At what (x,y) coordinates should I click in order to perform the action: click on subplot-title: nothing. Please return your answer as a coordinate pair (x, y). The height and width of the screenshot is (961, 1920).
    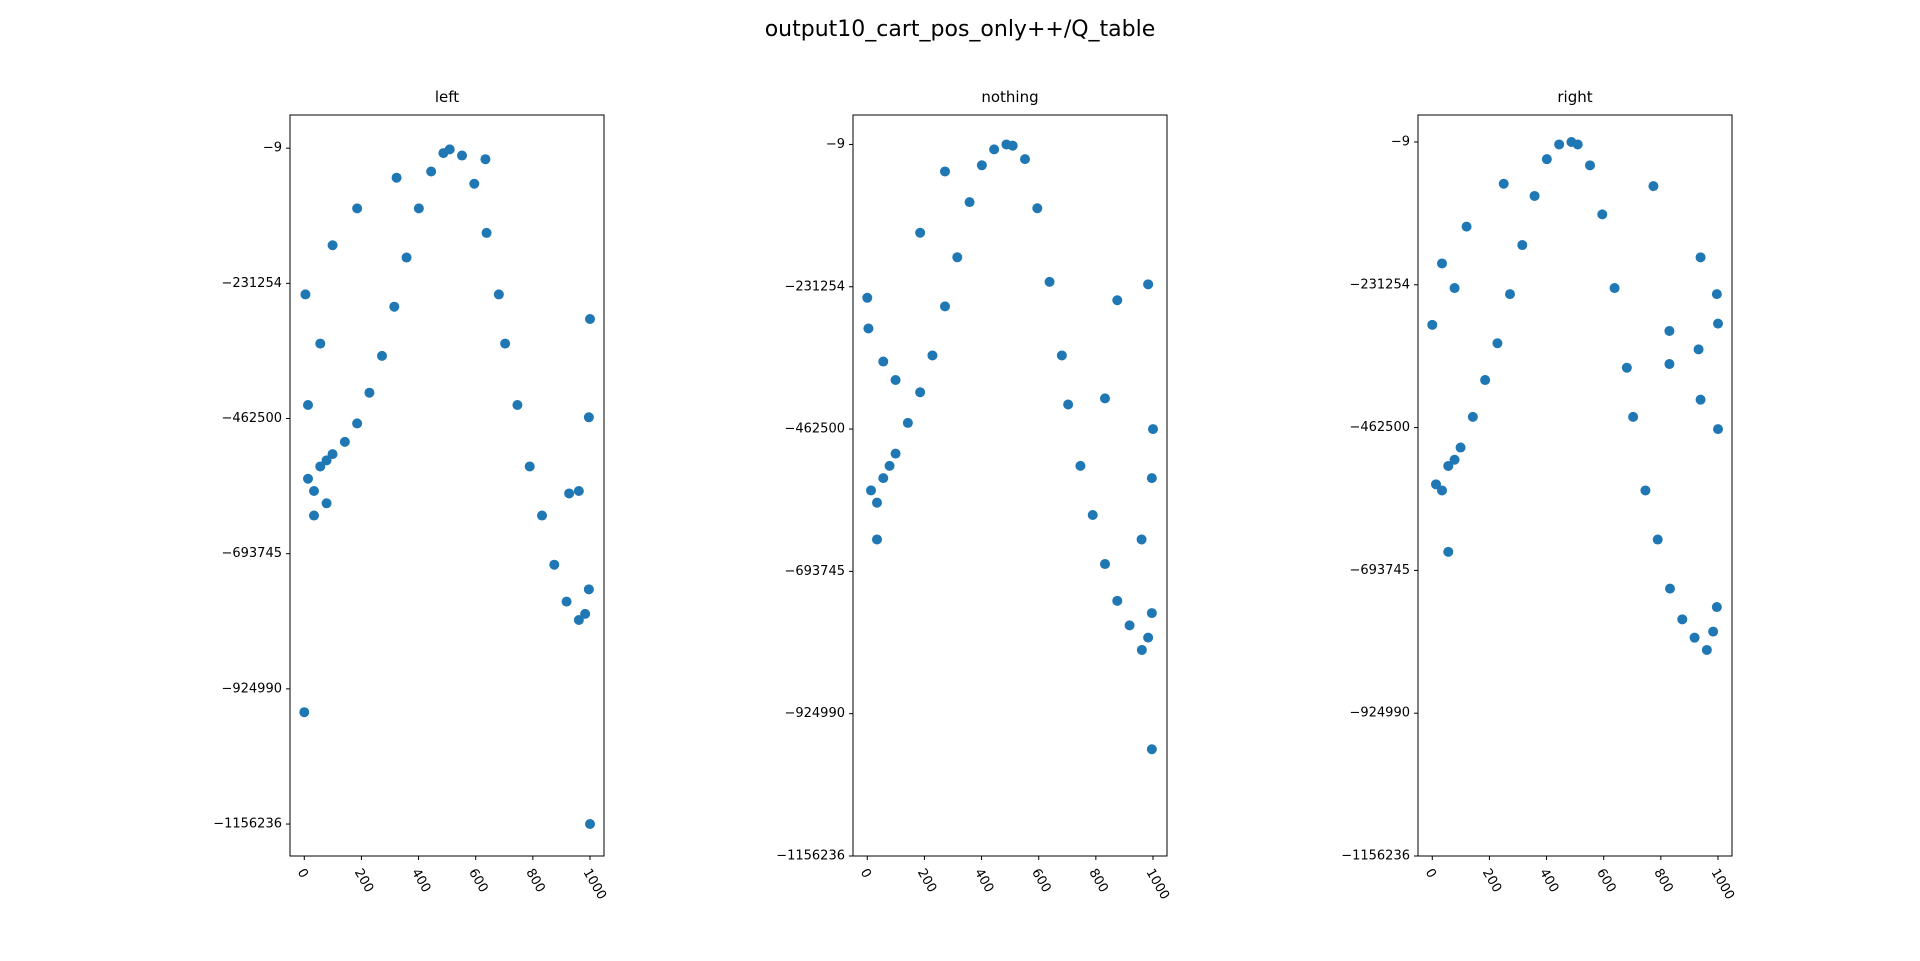
    Looking at the image, I should click on (1009, 97).